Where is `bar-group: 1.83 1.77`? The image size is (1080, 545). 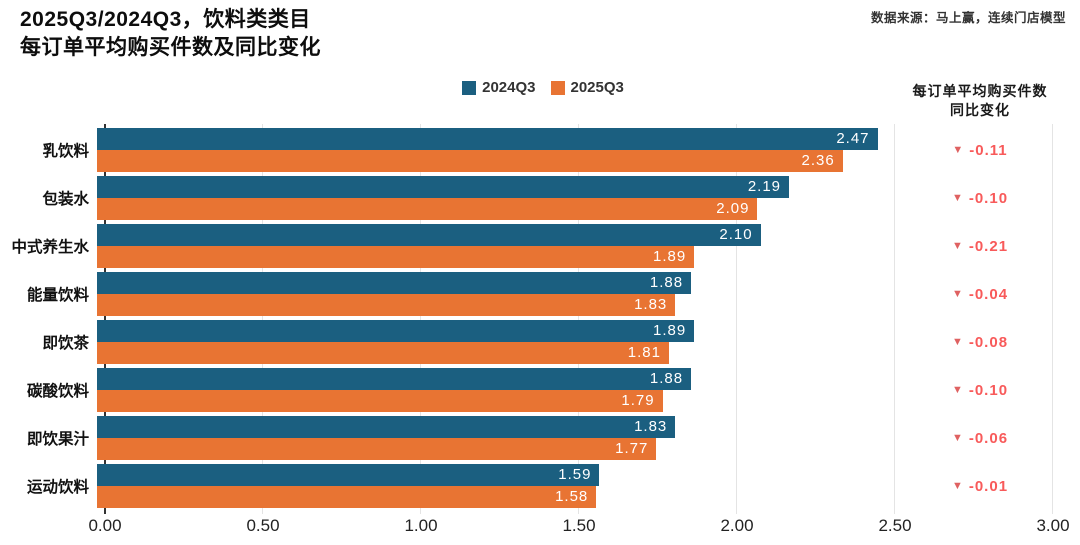
bar-group: 1.83 1.77 is located at coordinates (571, 438).